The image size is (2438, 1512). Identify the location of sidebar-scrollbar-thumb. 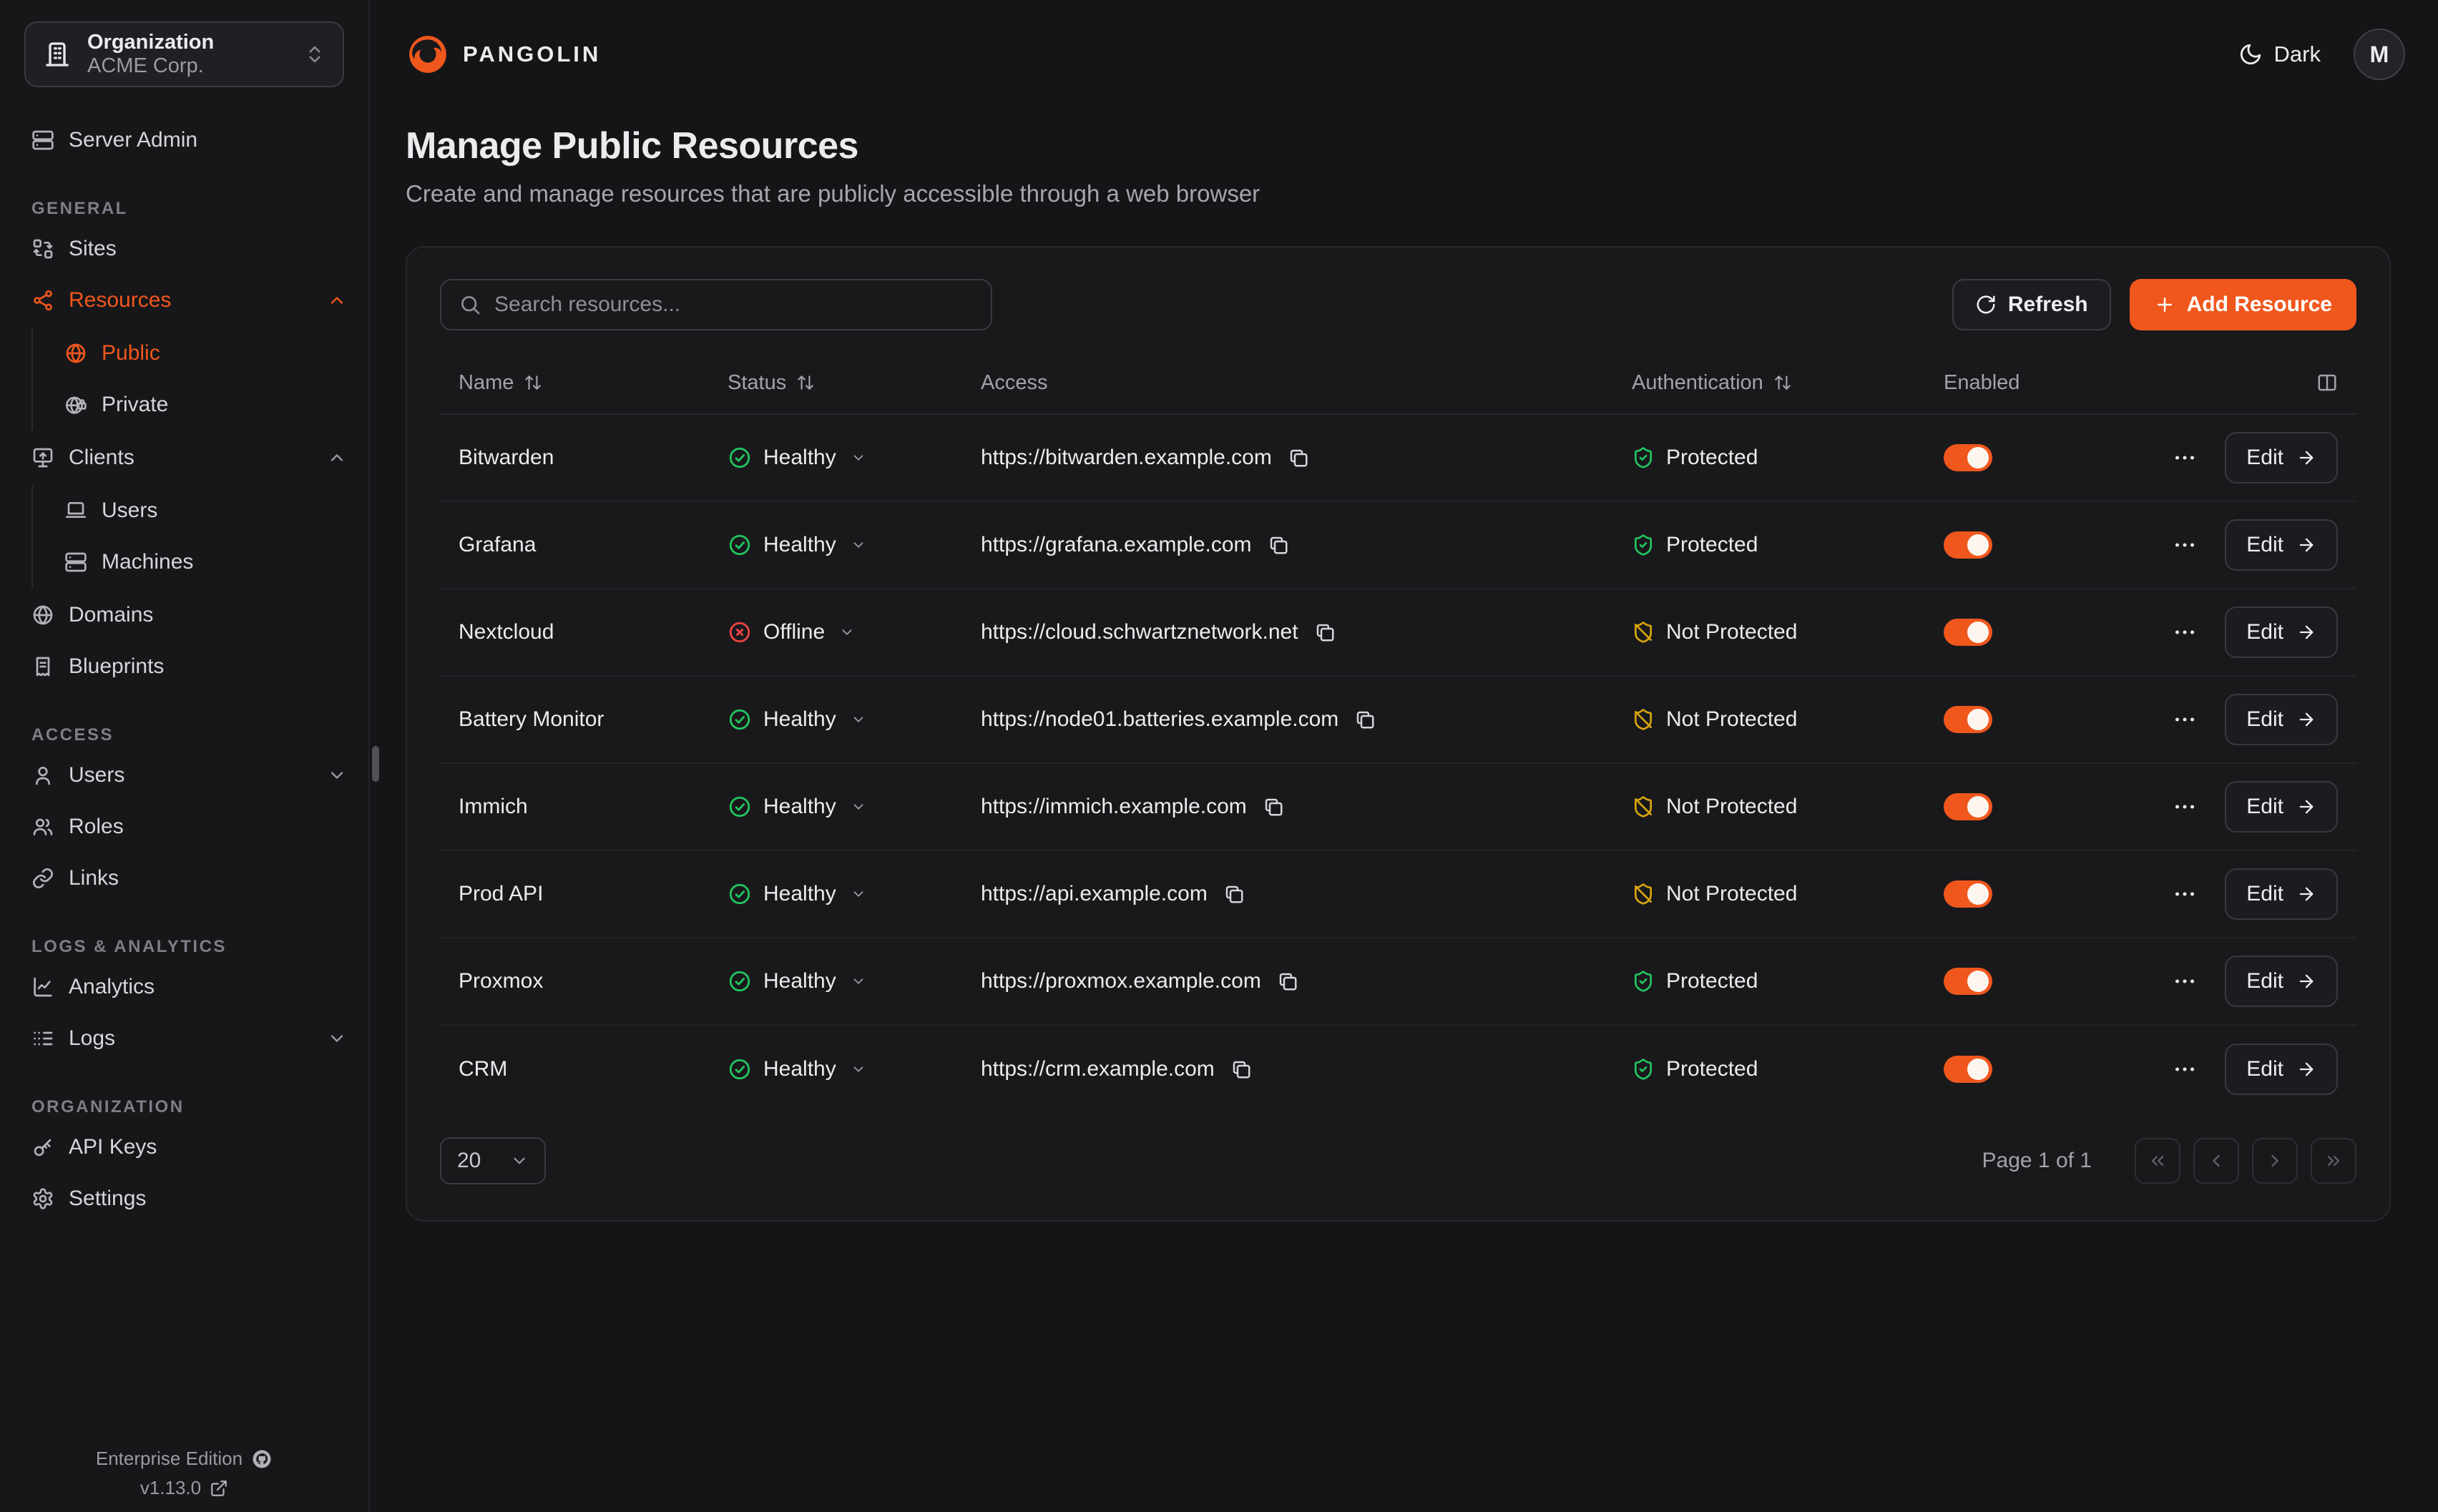
(375, 764).